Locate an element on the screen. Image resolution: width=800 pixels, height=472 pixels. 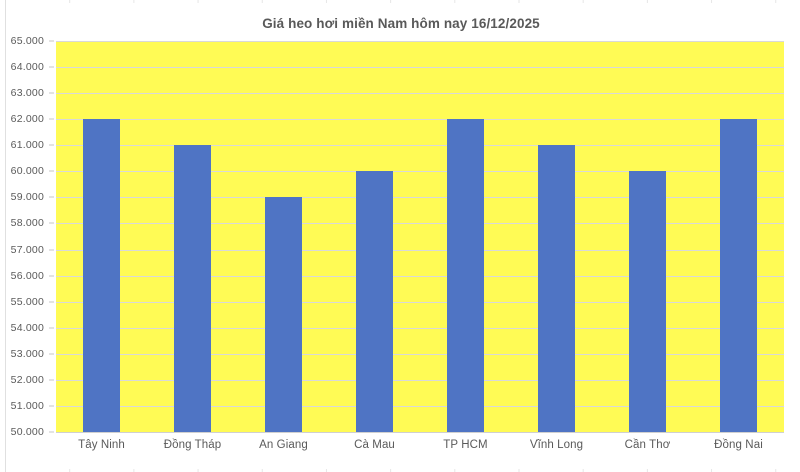
x-tick-label: Vĩnh Long is located at coordinates (556, 445).